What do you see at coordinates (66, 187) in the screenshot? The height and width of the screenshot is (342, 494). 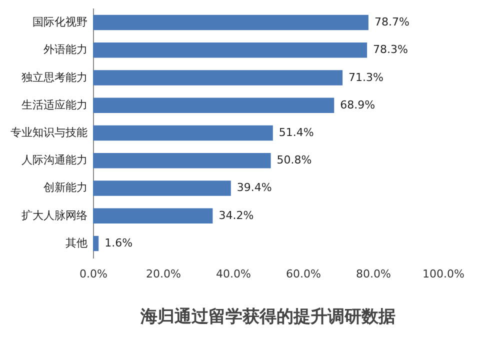 I see `y-tick-label: 创新能力` at bounding box center [66, 187].